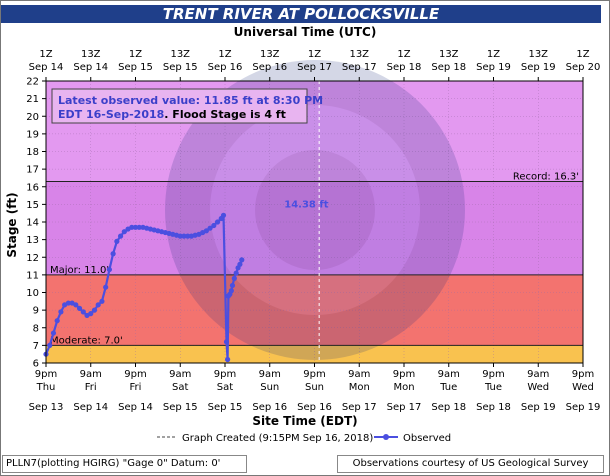 This screenshot has width=610, height=476. What do you see at coordinates (314, 407) in the screenshot?
I see `bottom-tick-label-date: Sep 16` at bounding box center [314, 407].